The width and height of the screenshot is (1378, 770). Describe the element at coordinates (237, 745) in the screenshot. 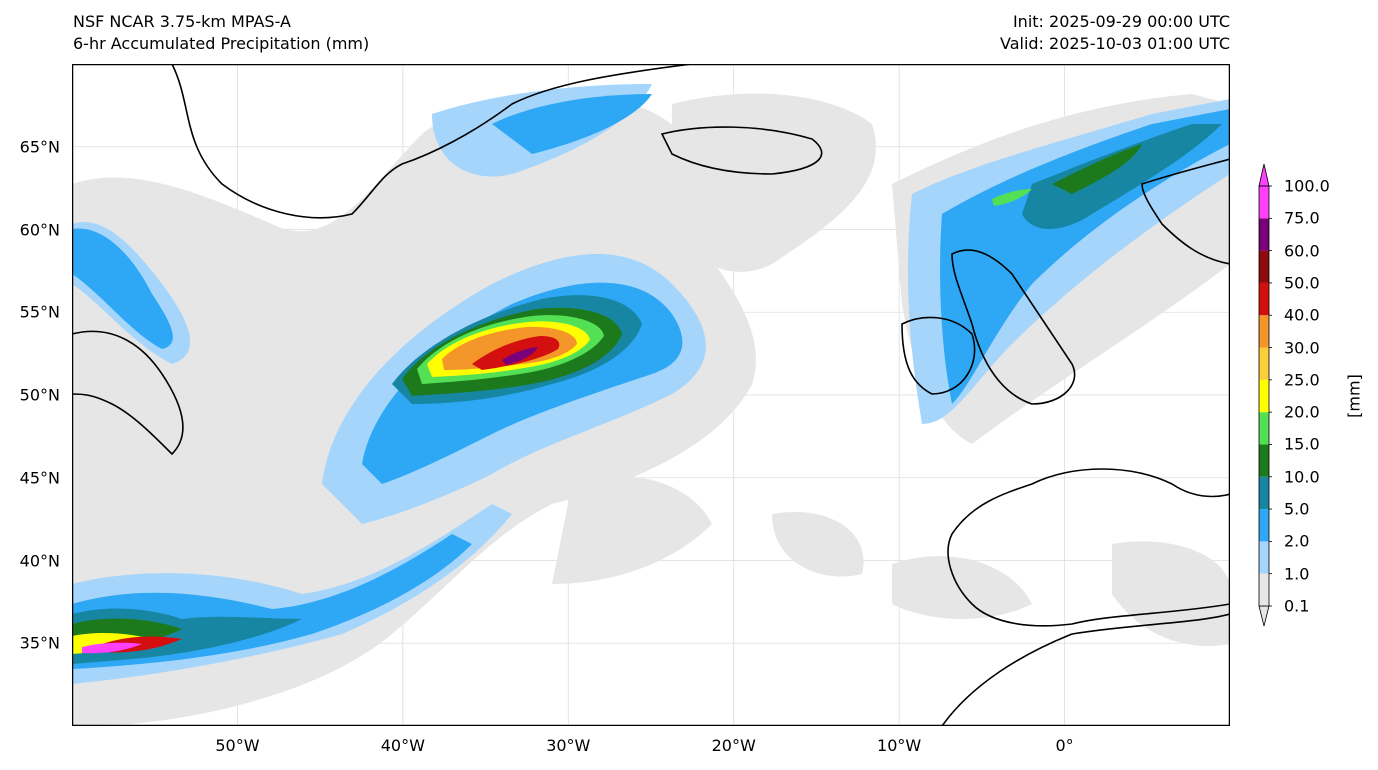

I see `lon-tick-label: 50°W` at that location.